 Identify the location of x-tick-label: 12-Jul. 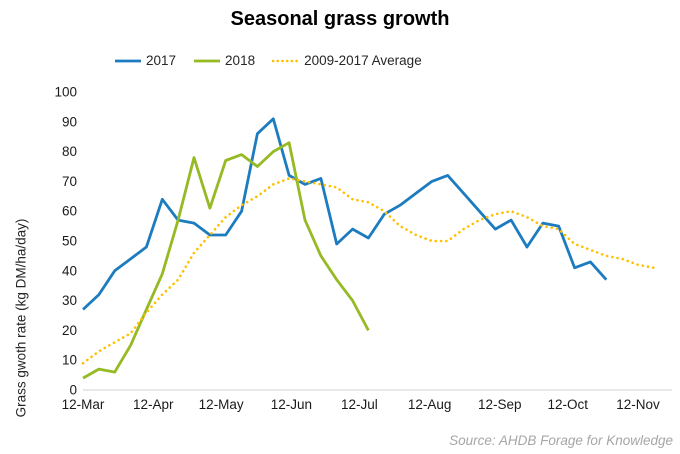
(359, 404).